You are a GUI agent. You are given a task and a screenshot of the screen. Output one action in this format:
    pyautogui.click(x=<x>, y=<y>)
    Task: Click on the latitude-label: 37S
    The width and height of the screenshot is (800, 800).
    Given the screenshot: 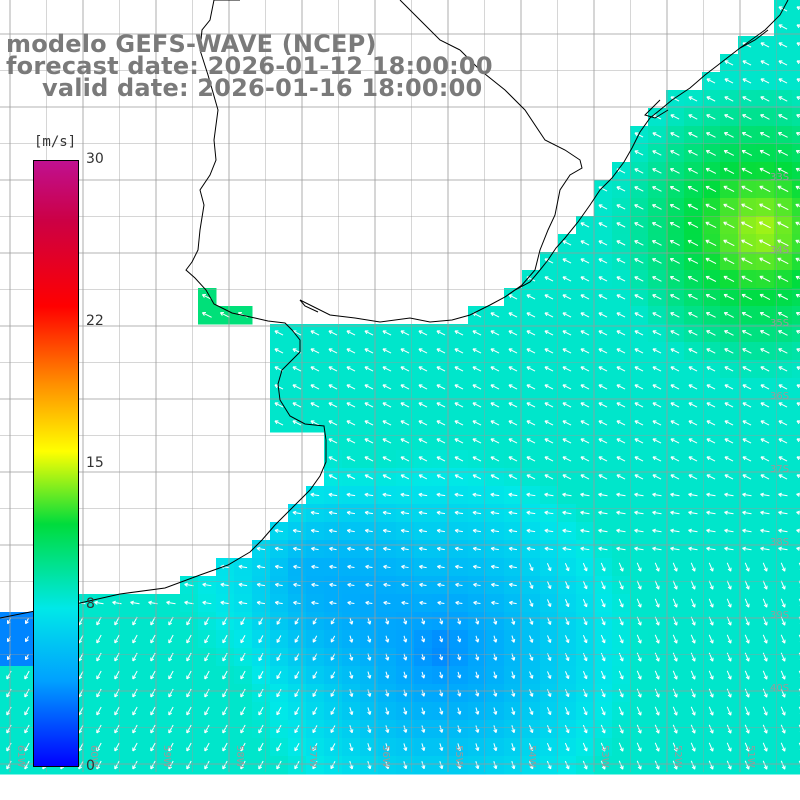 What is the action you would take?
    pyautogui.click(x=779, y=469)
    